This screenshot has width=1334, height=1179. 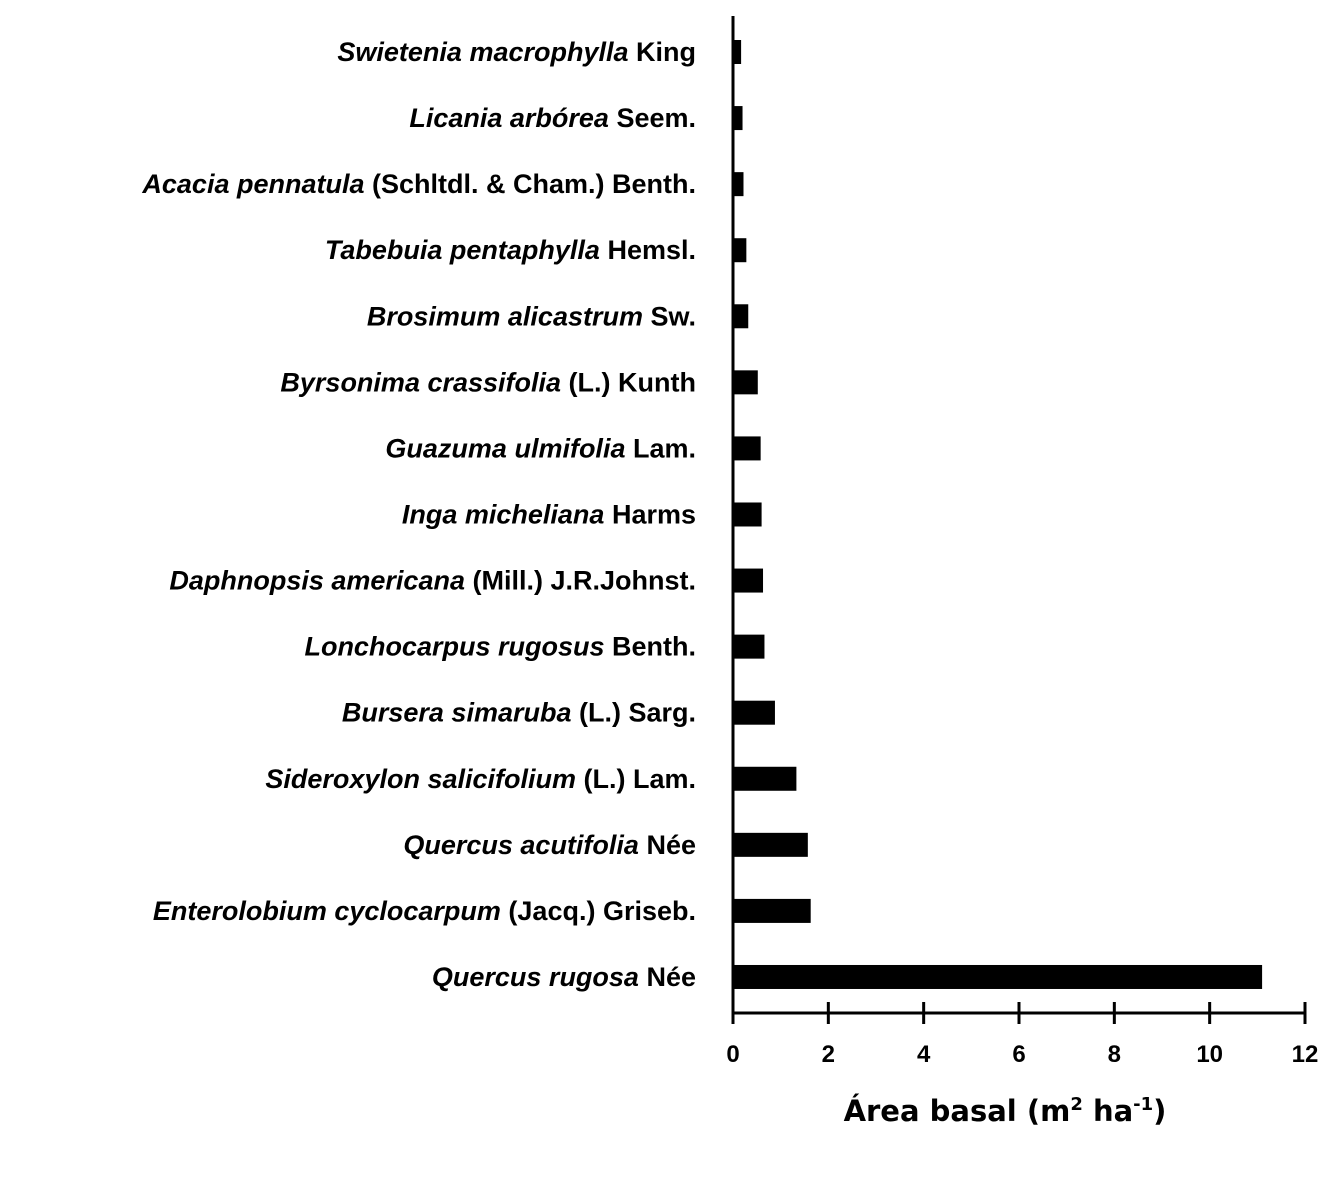 I want to click on category-species: Bursera simaruba, so click(x=457, y=713).